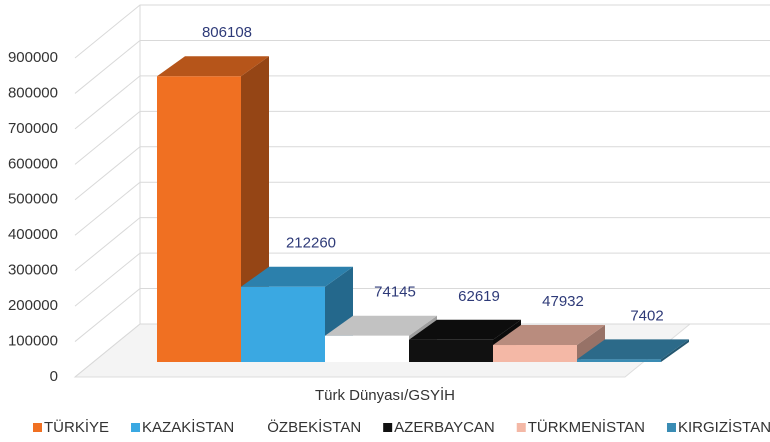 This screenshot has height=442, width=770. What do you see at coordinates (33, 305) in the screenshot?
I see `y-tick-label: 200000` at bounding box center [33, 305].